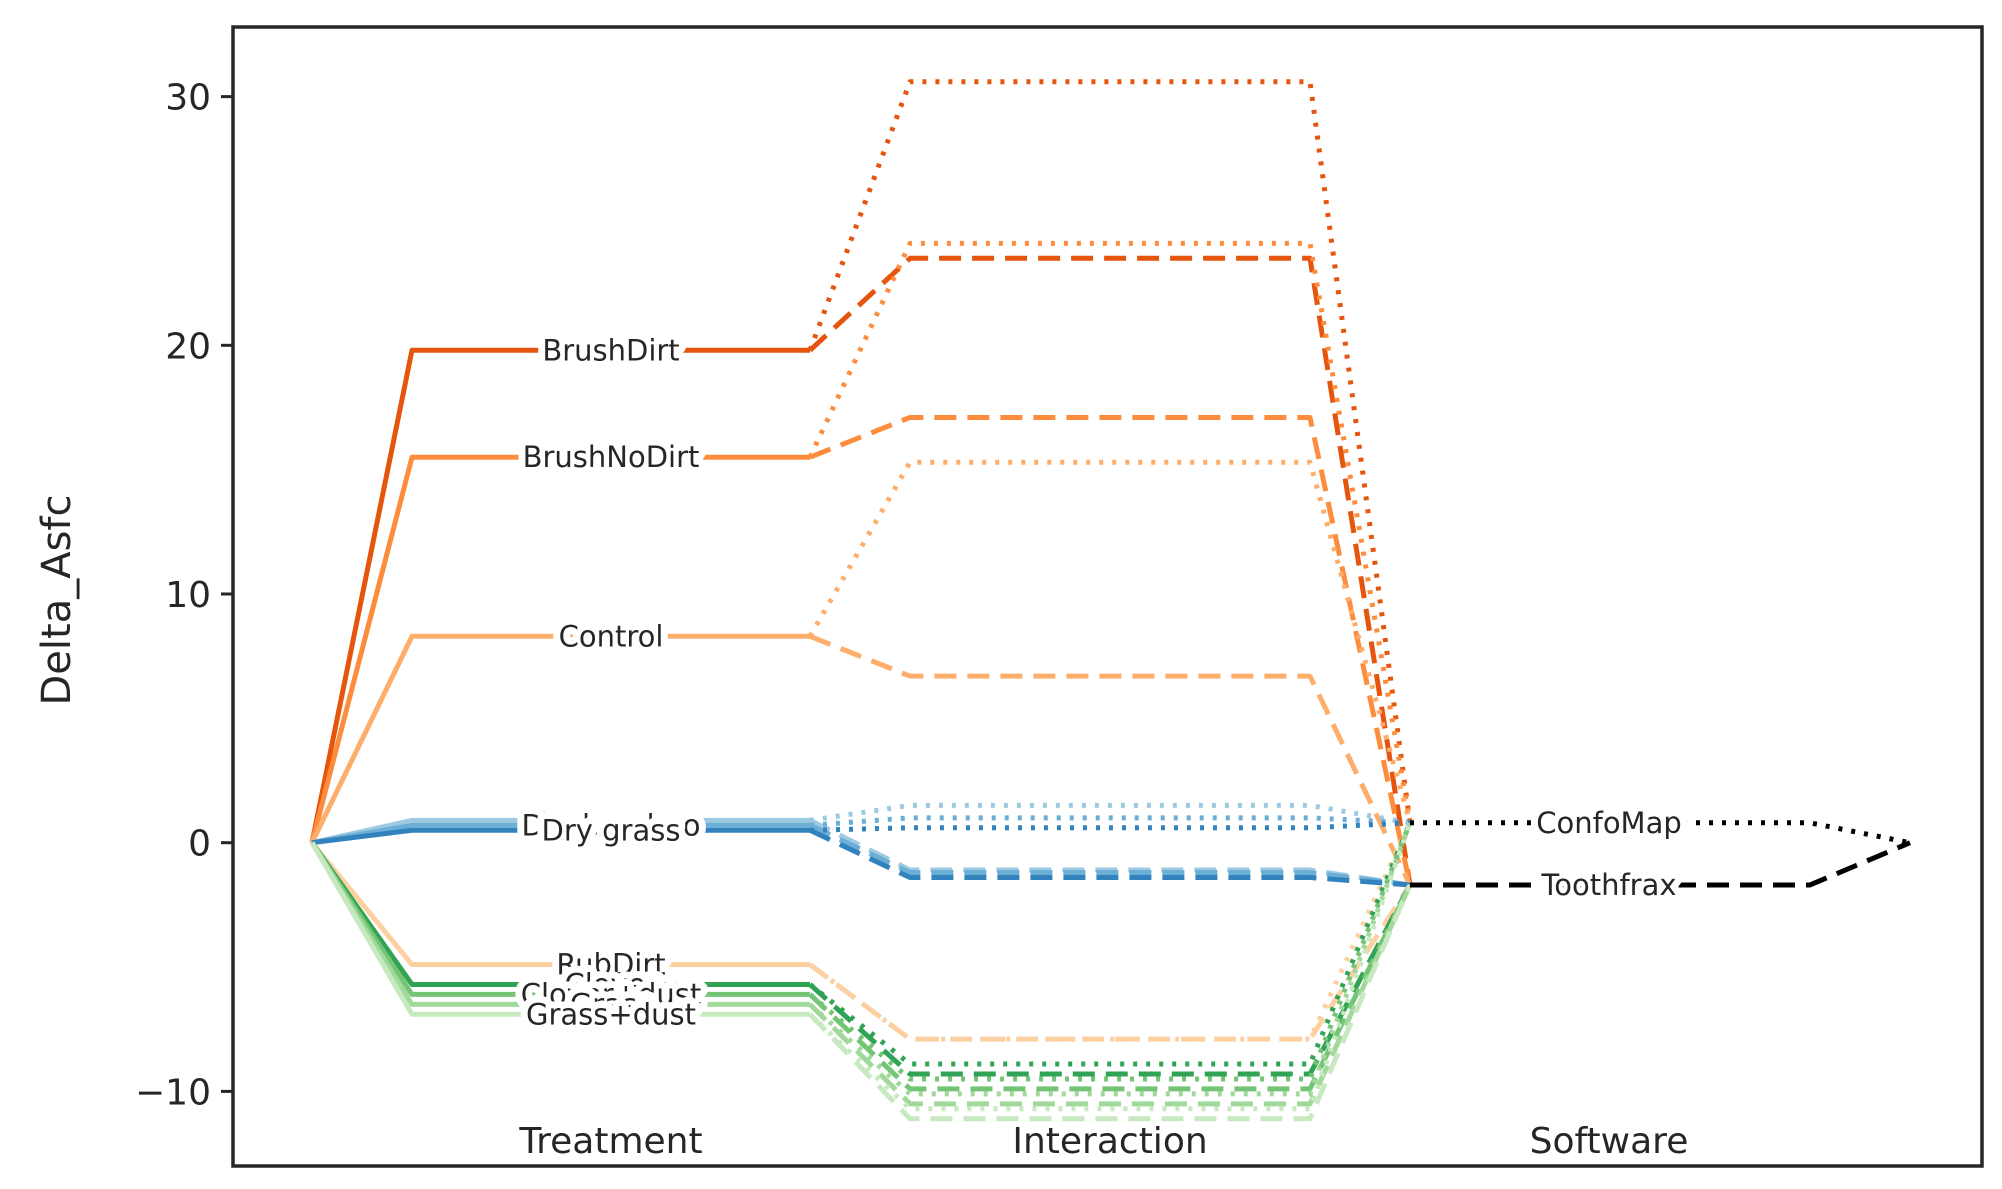 The height and width of the screenshot is (1189, 2002). What do you see at coordinates (1110, 814) in the screenshot?
I see `interaction-line-dry-lucerne-confomap` at bounding box center [1110, 814].